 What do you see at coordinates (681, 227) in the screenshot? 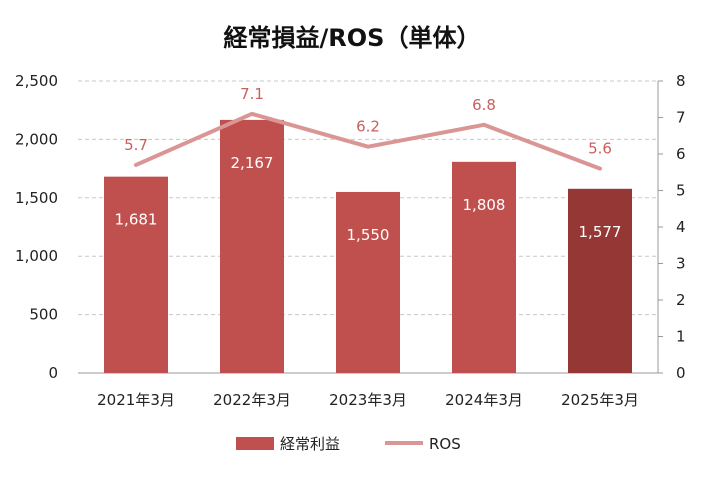
I see `right-tick-label-4: 4` at bounding box center [681, 227].